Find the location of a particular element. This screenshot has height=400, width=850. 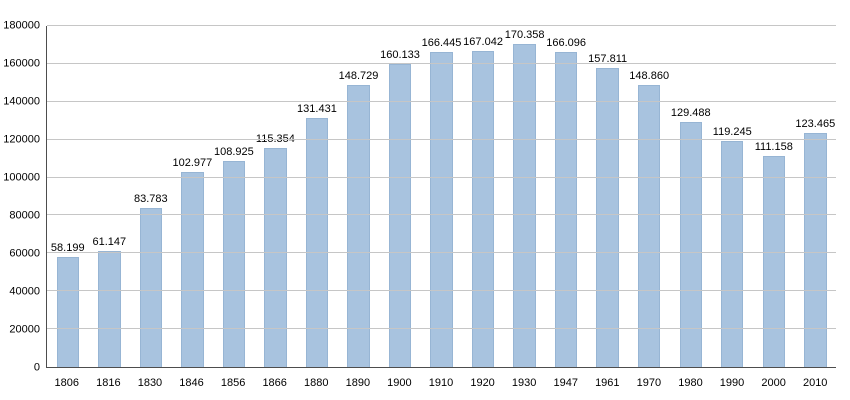

bar-value-label: 131.431 is located at coordinates (317, 109).